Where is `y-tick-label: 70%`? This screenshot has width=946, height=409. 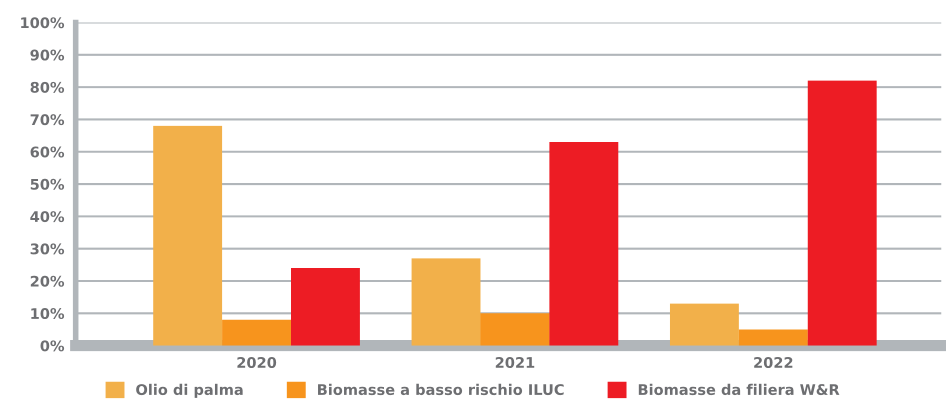 y-tick-label: 70% is located at coordinates (47, 120).